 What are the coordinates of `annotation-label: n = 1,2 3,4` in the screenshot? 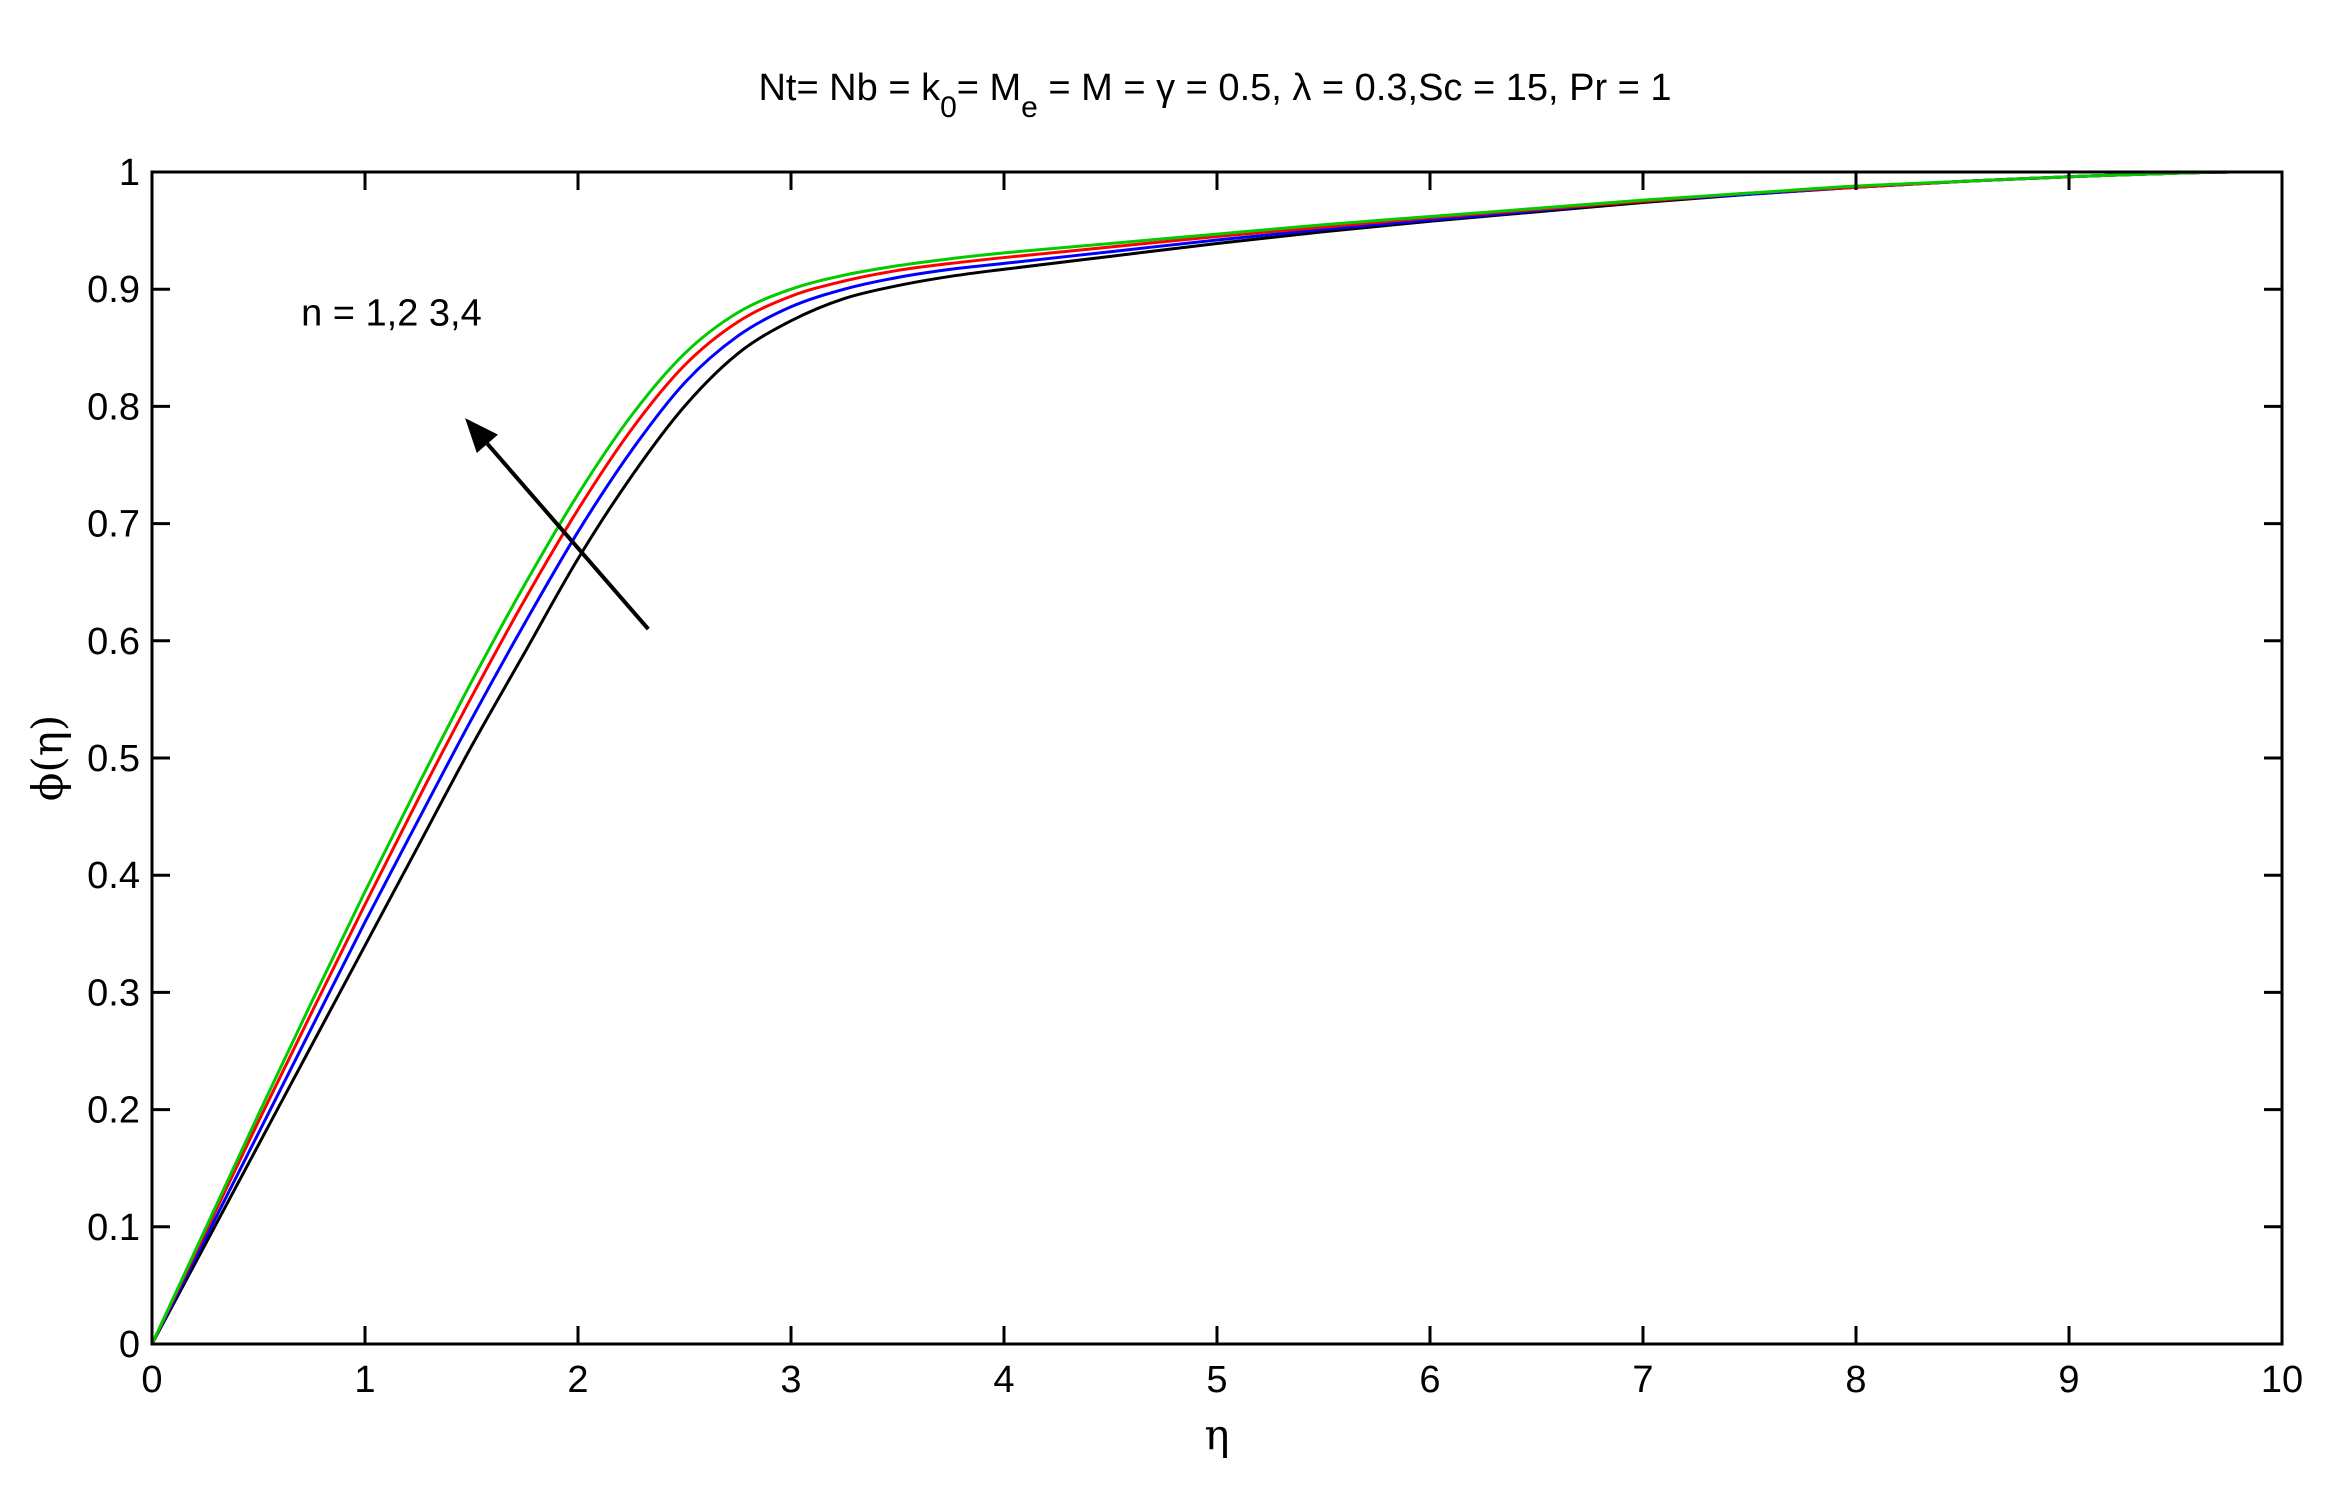 It's located at (391, 314).